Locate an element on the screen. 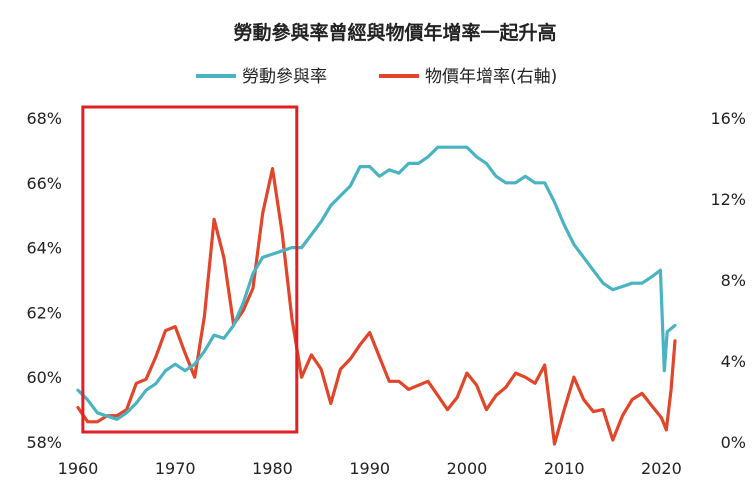 The image size is (756, 498). y-right-tick-label-4: 4% is located at coordinates (733, 361).